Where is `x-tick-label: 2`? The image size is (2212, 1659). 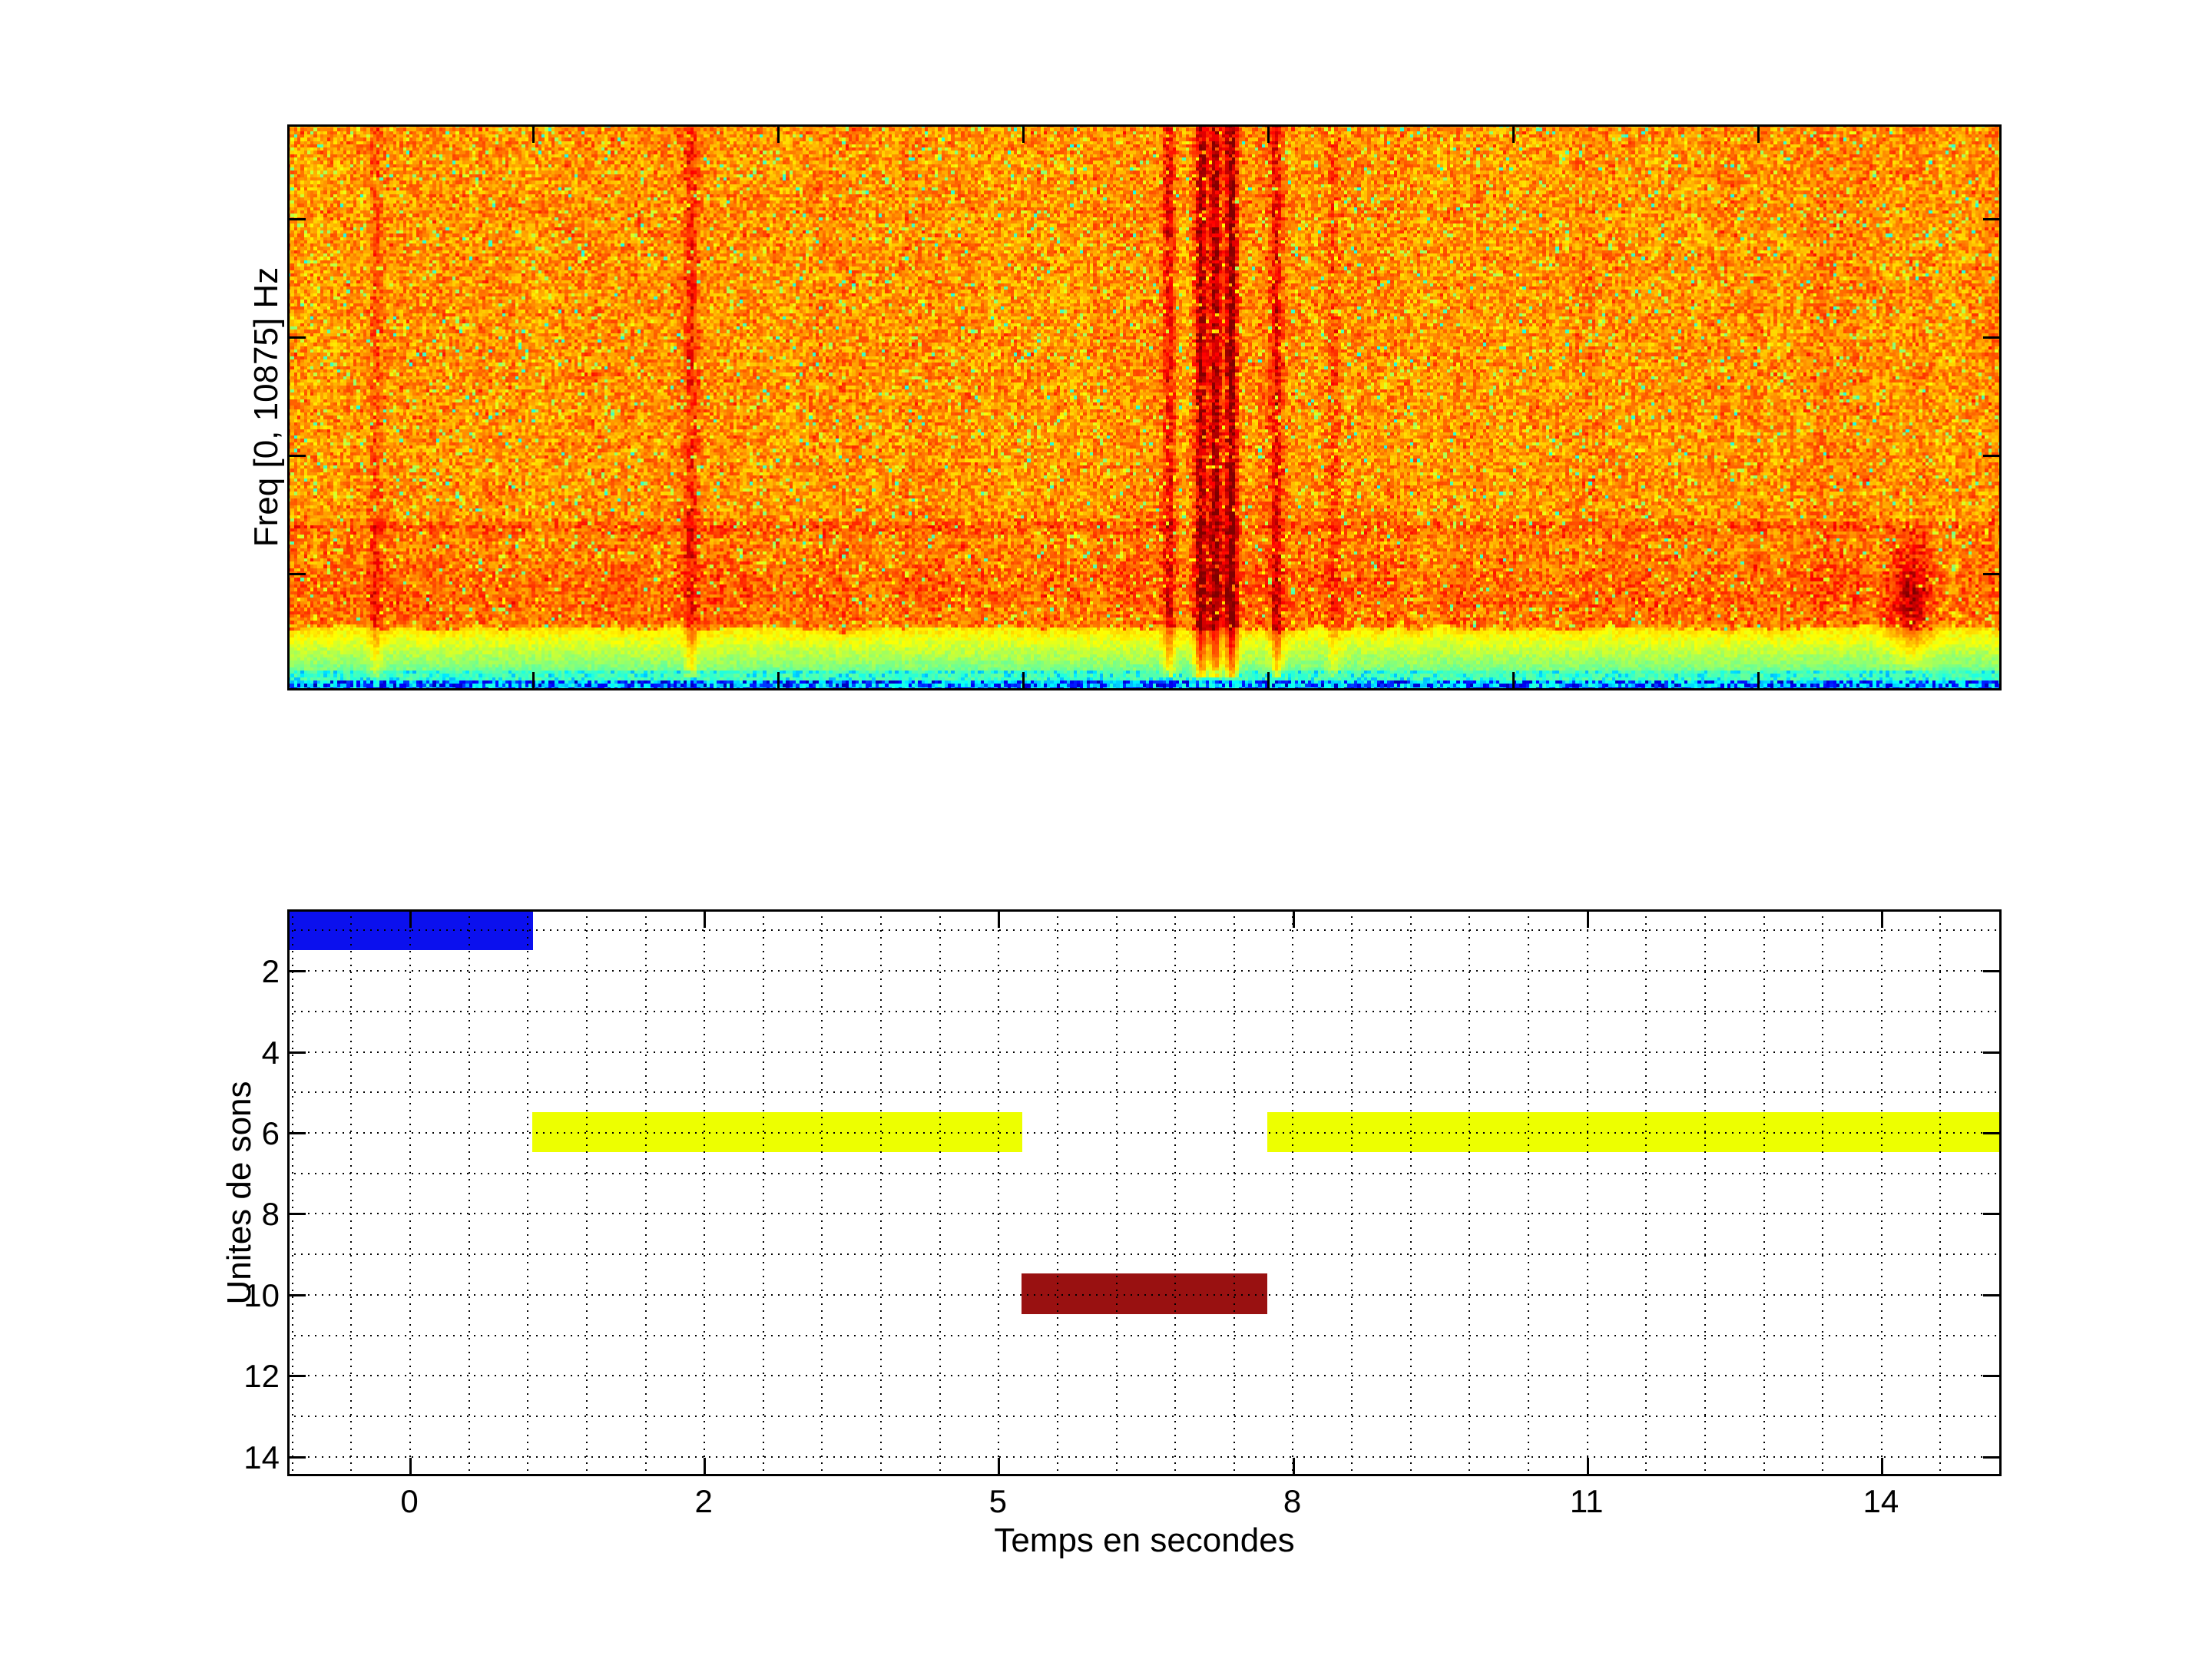 x-tick-label: 2 is located at coordinates (703, 1501).